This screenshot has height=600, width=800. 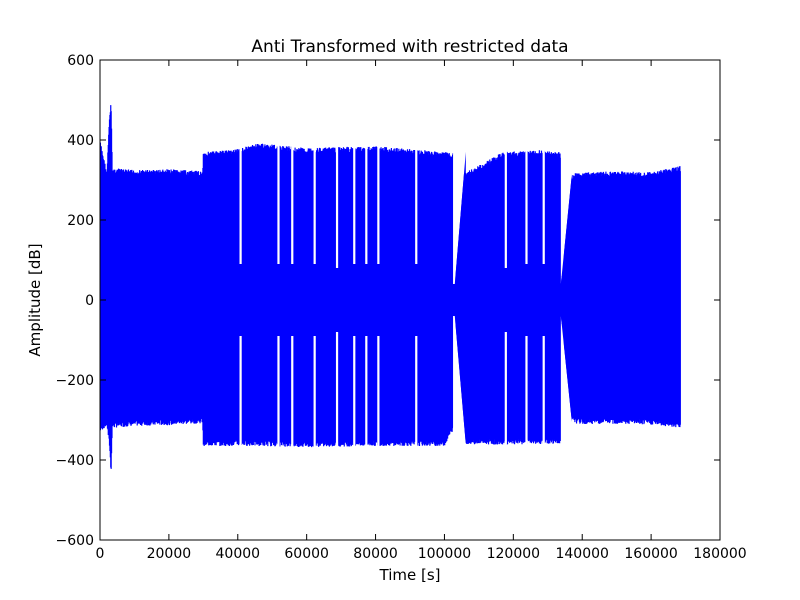 I want to click on y-tick-label: −200, so click(x=75, y=381).